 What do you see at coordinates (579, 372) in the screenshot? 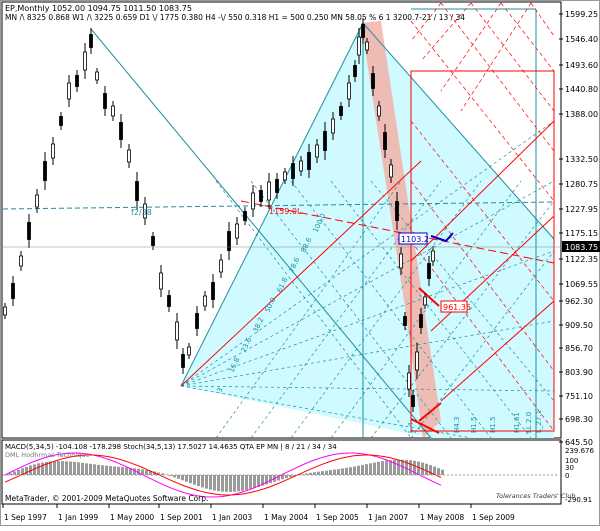
I see `price-tick-label: 803.90` at bounding box center [579, 372].